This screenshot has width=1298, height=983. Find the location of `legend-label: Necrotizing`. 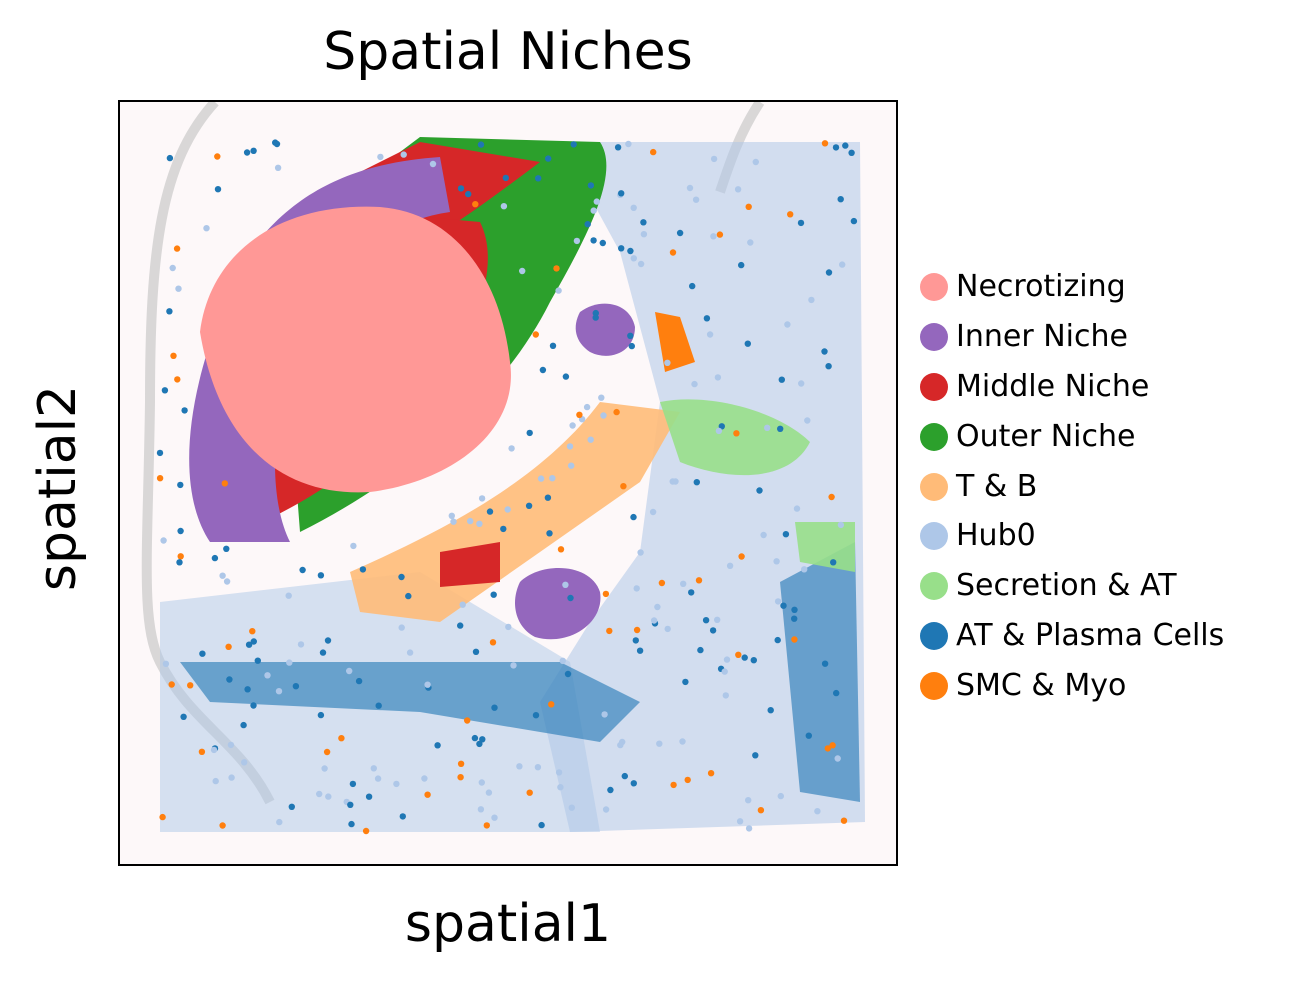

legend-label: Necrotizing is located at coordinates (1041, 286).